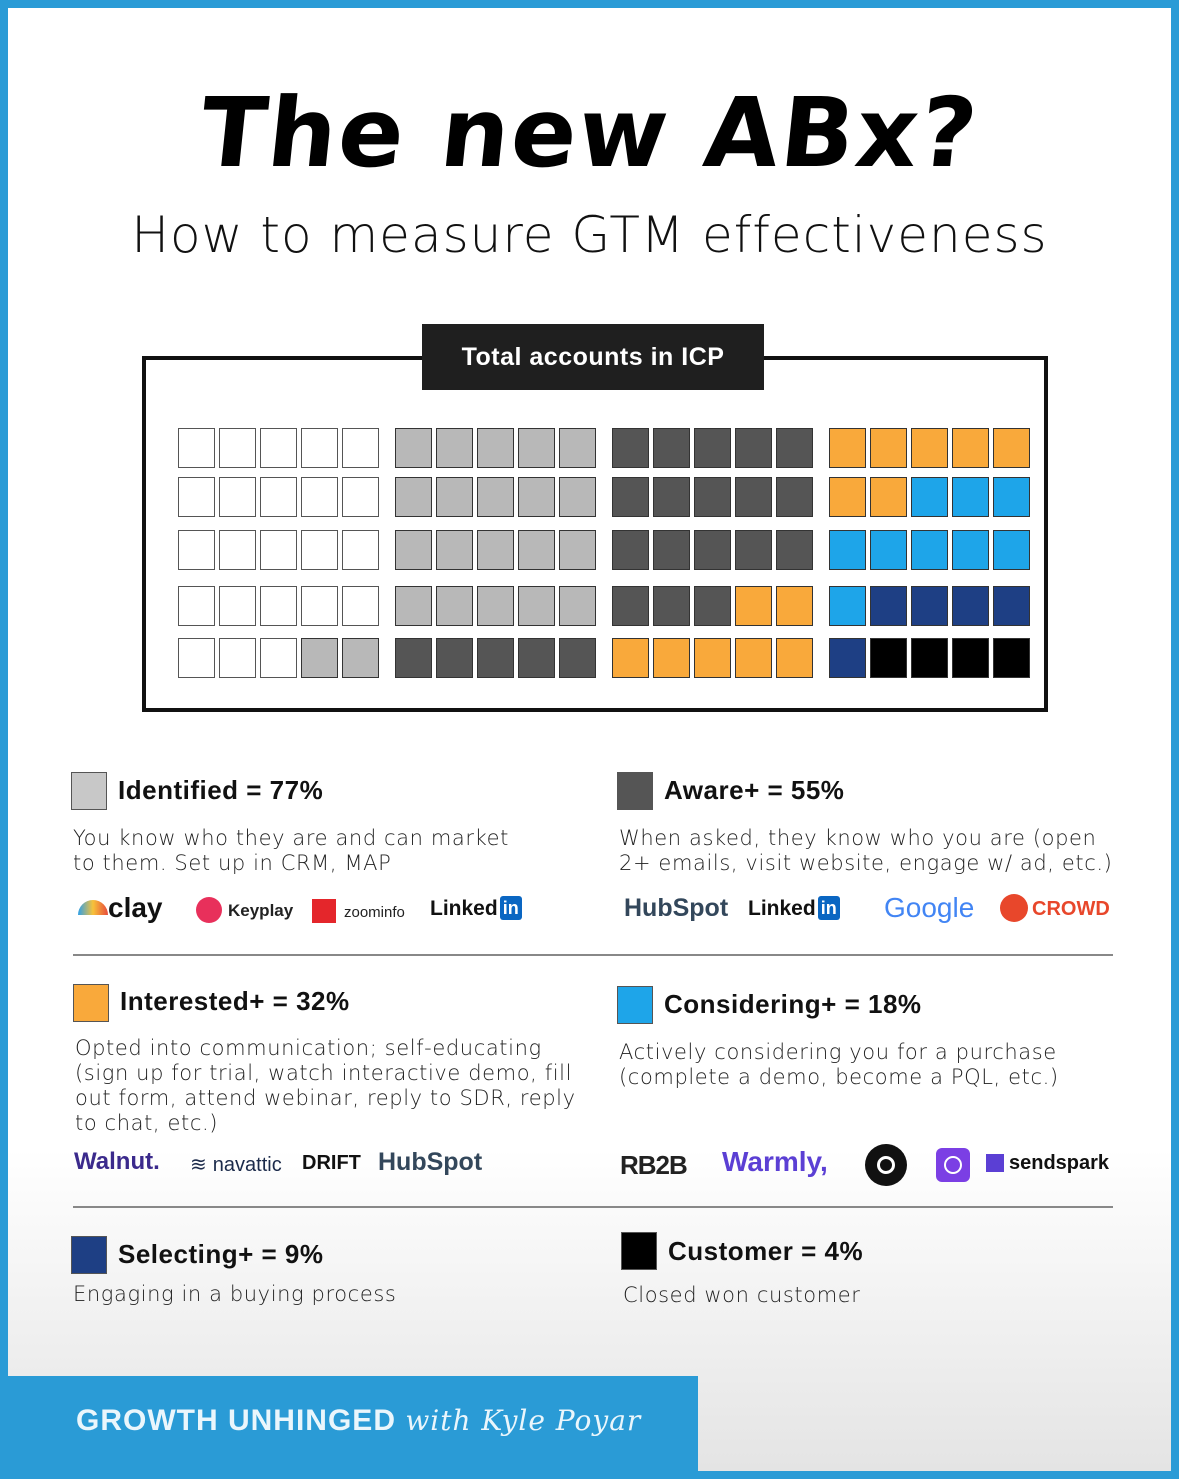 Image resolution: width=1179 pixels, height=1479 pixels. I want to click on zoominfo-icon, so click(324, 911).